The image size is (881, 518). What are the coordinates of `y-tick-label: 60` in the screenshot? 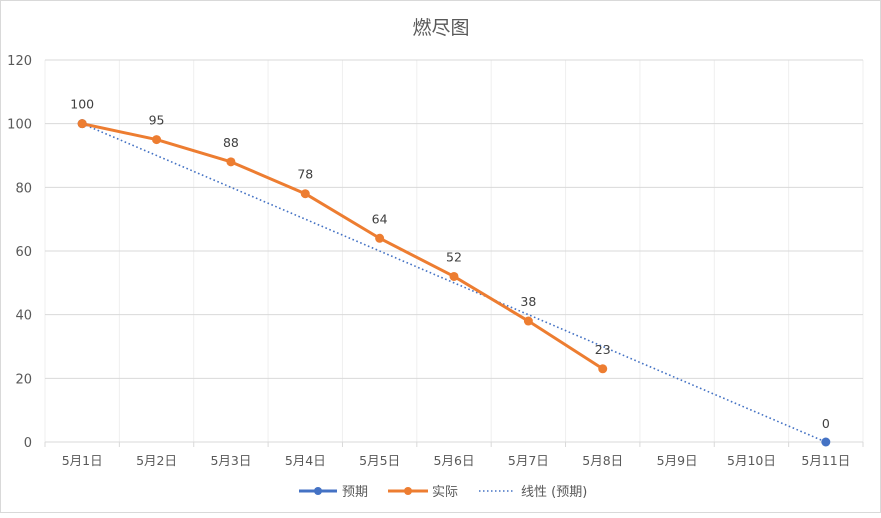 It's located at (23, 252).